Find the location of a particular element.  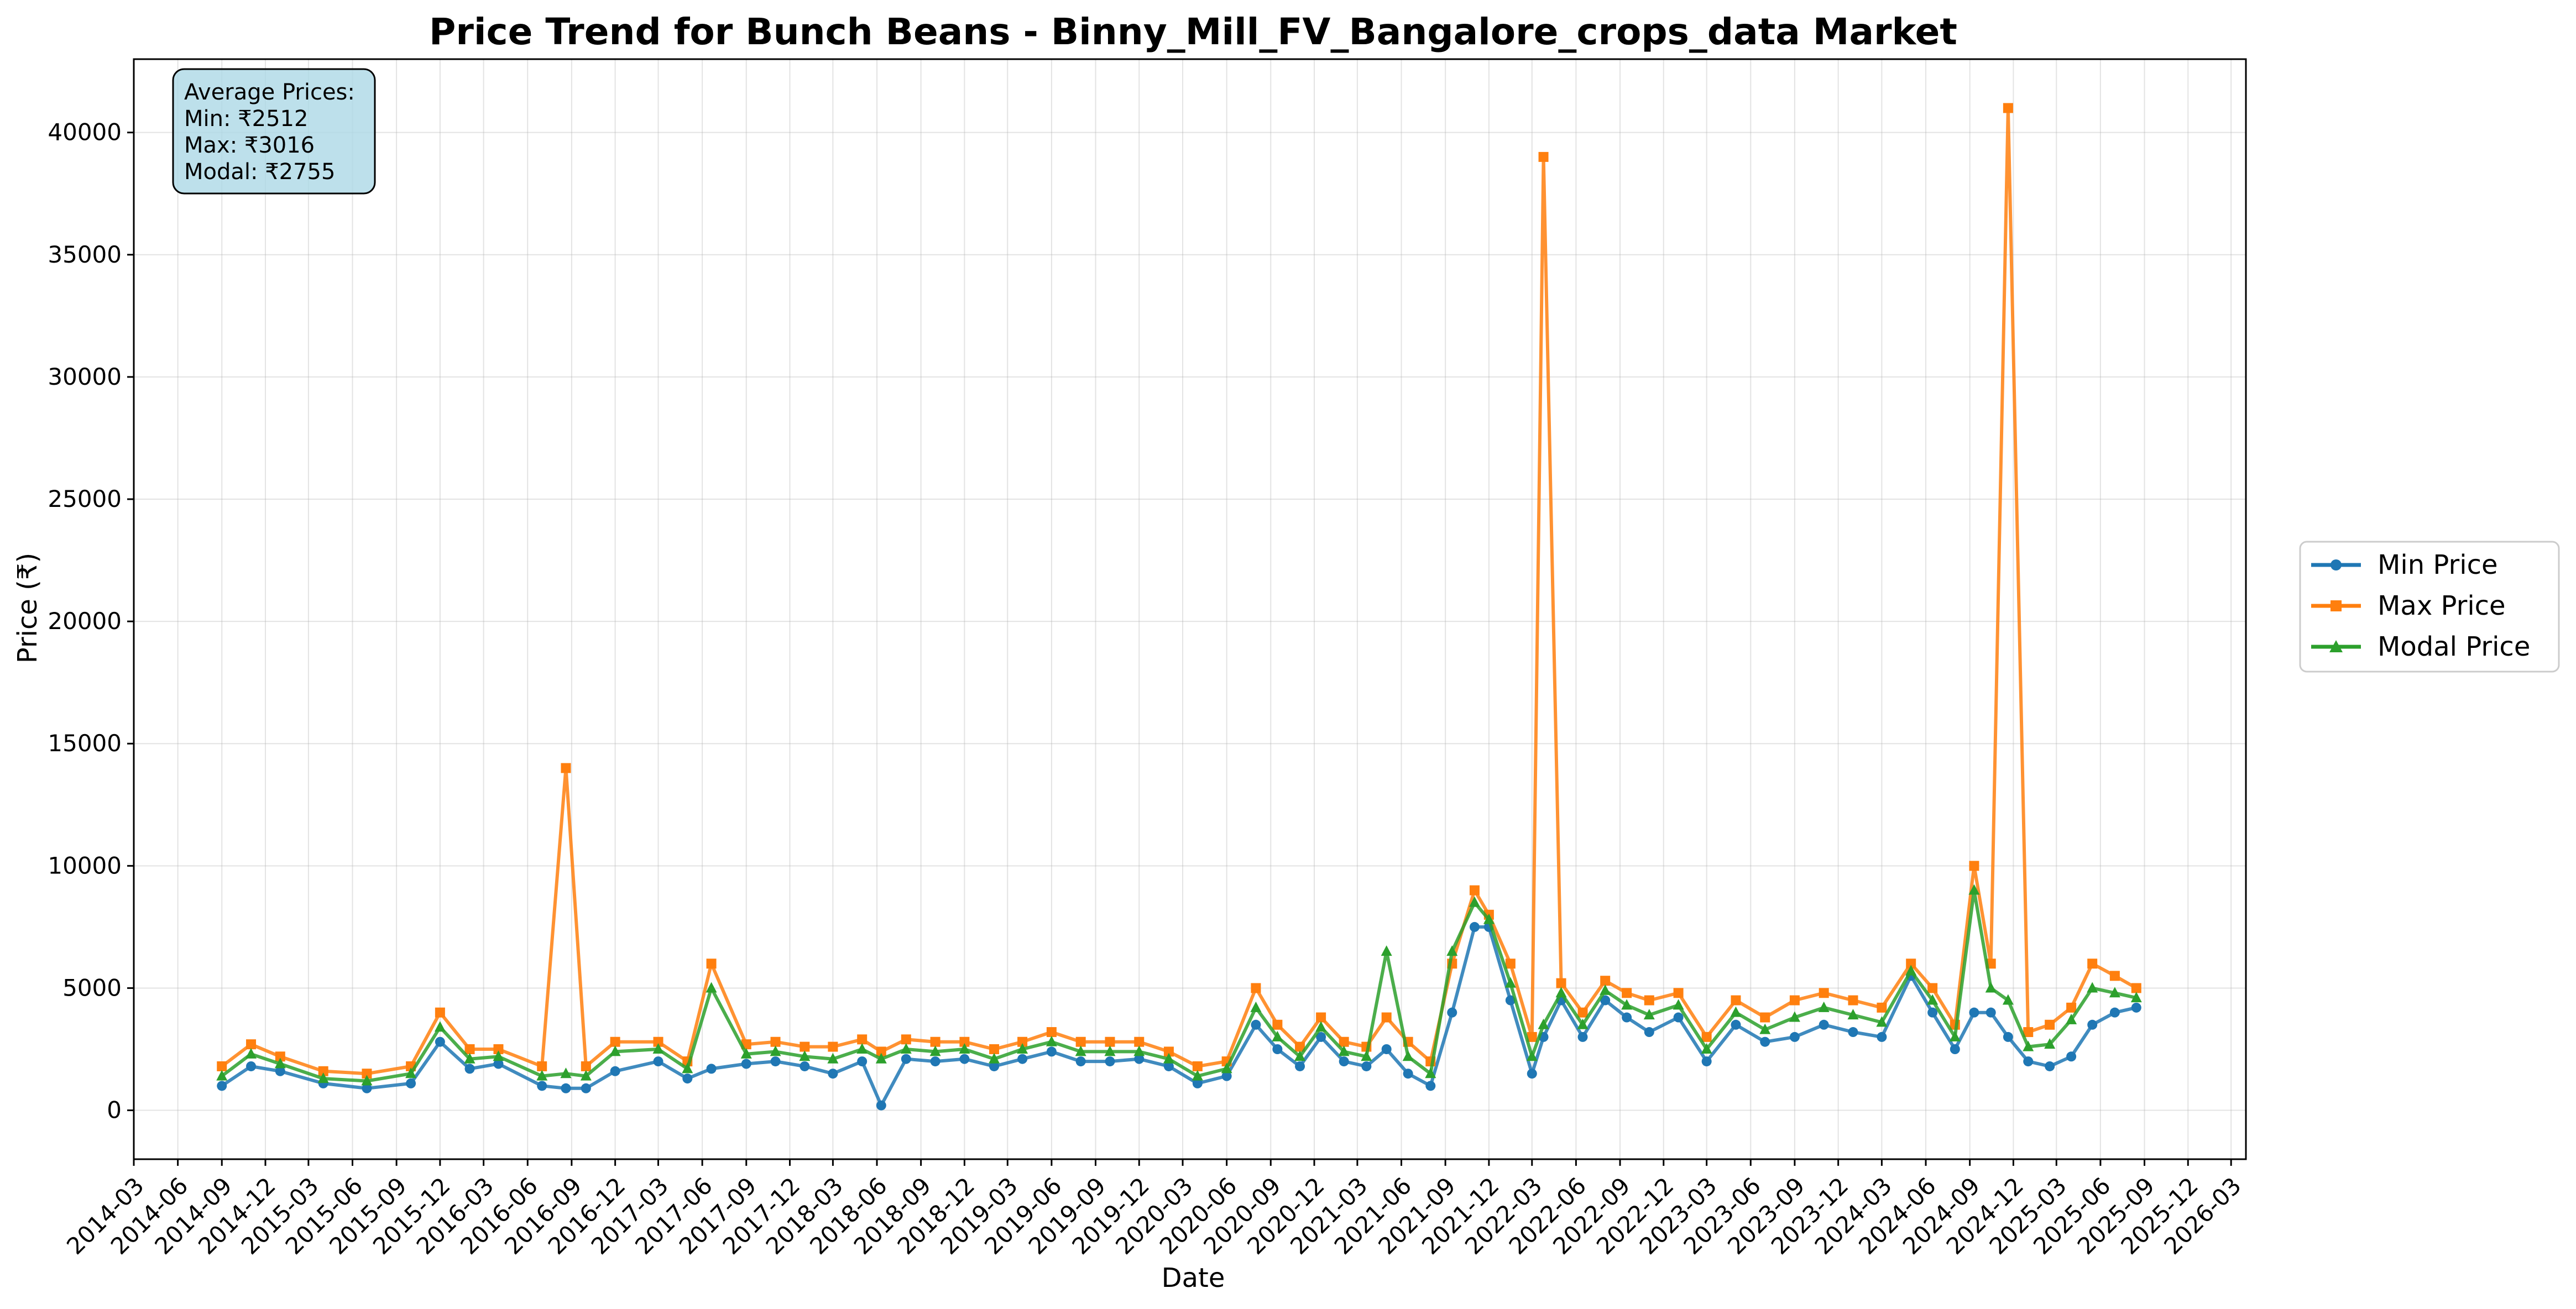

series-min-price is located at coordinates (1179, 1016).